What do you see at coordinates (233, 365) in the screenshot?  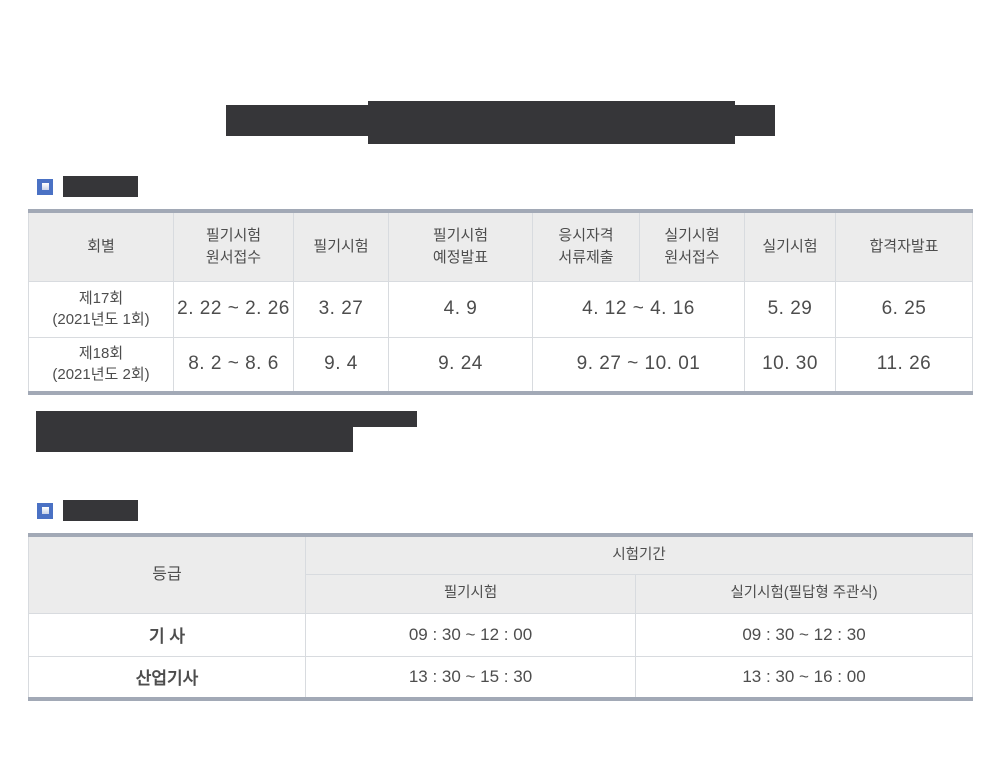 I see `written-application-cell: 8. 2 ~ 8. 6` at bounding box center [233, 365].